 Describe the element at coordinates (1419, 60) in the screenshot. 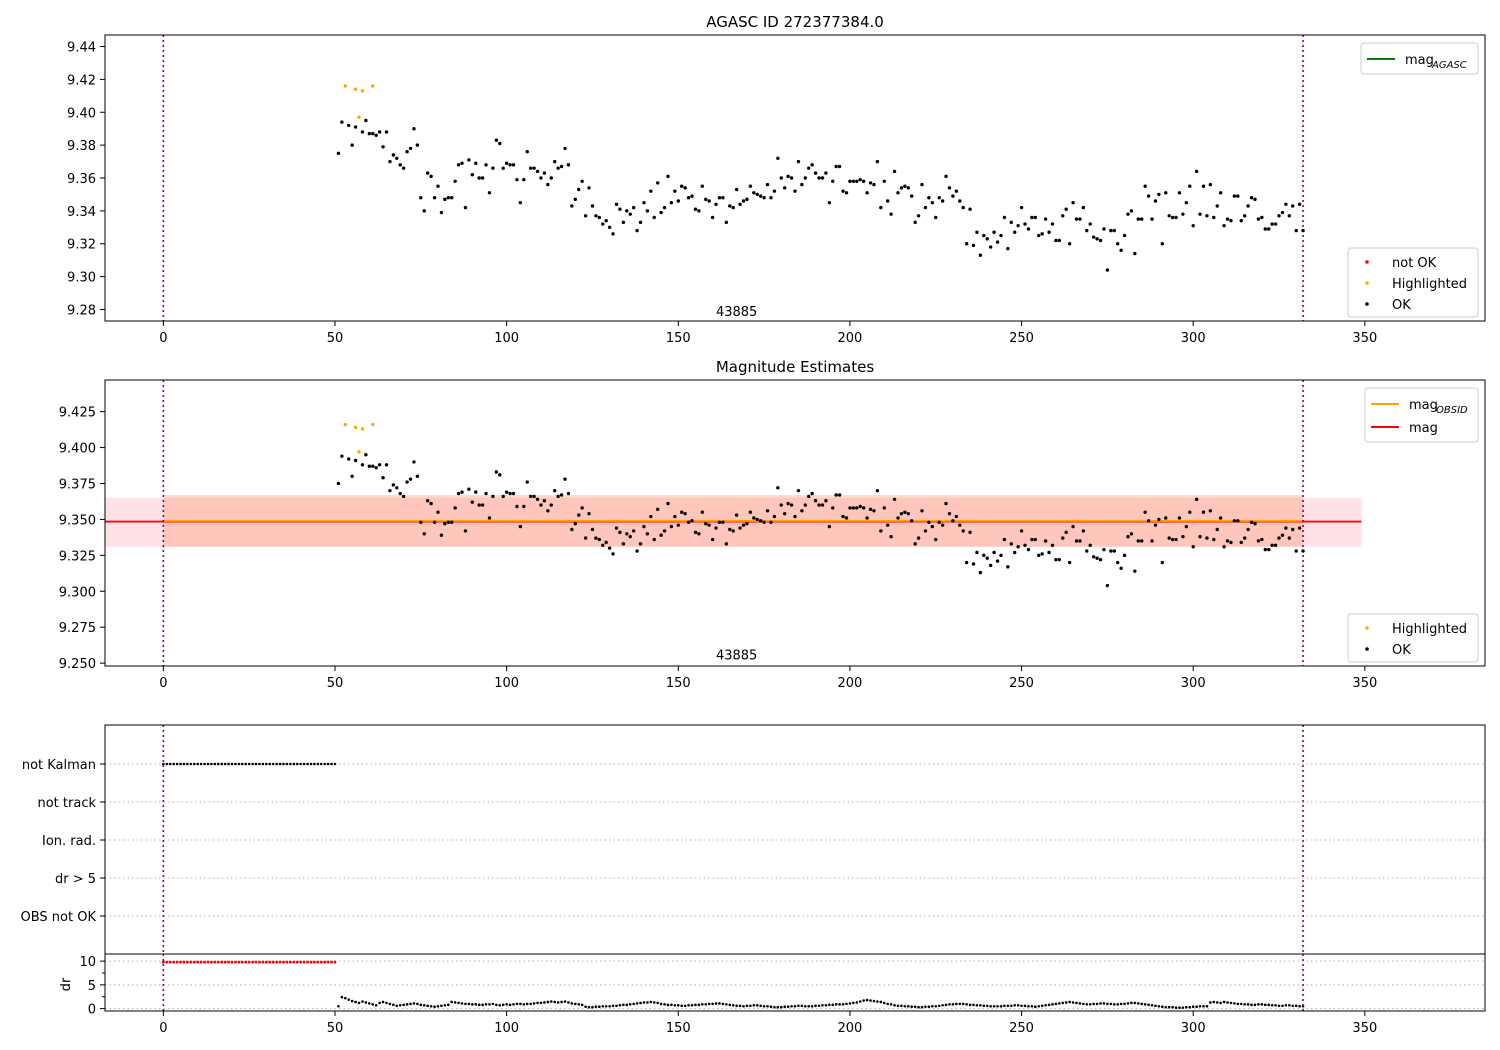

I see `legend-label: mag` at that location.